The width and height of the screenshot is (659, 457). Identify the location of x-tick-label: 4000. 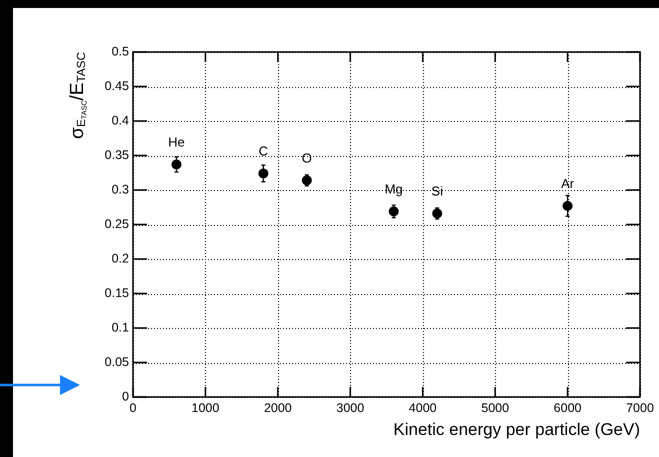
(422, 407).